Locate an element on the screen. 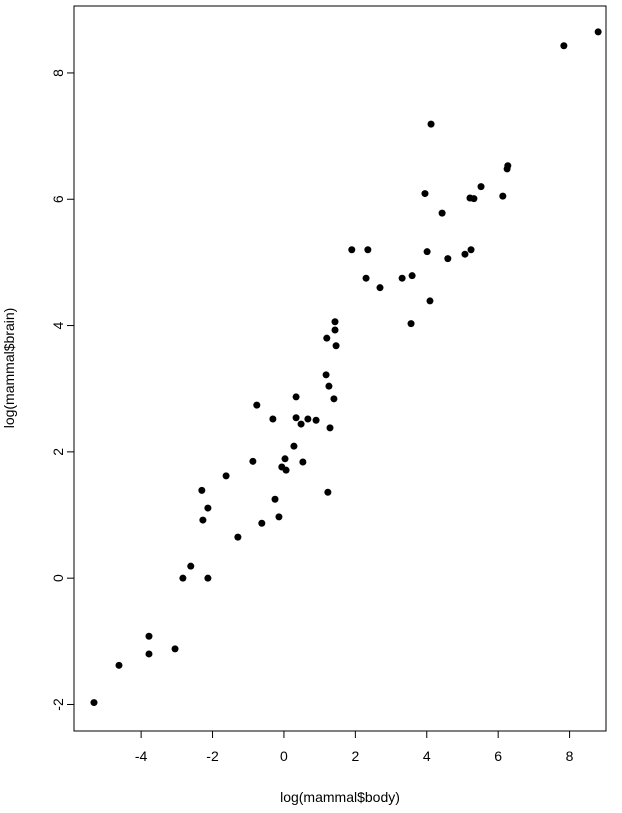  x-tick-label: 8 is located at coordinates (570, 756).